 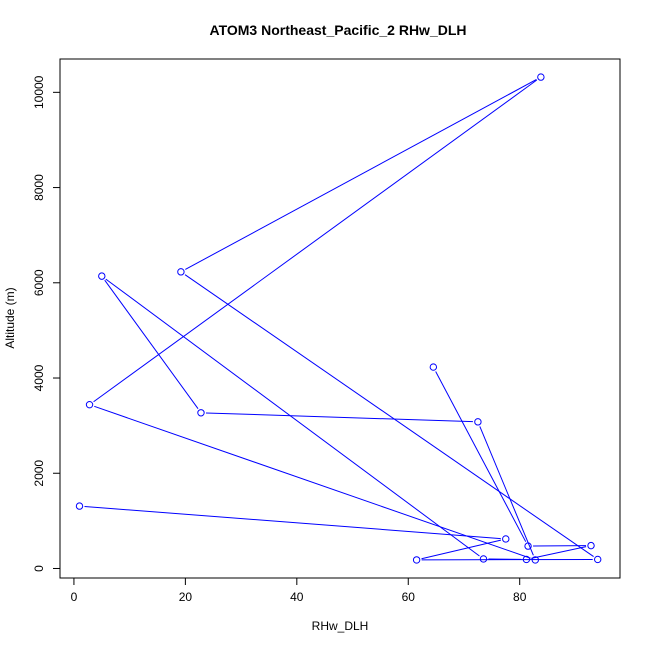 I want to click on x-tick-label: 80, so click(x=520, y=597).